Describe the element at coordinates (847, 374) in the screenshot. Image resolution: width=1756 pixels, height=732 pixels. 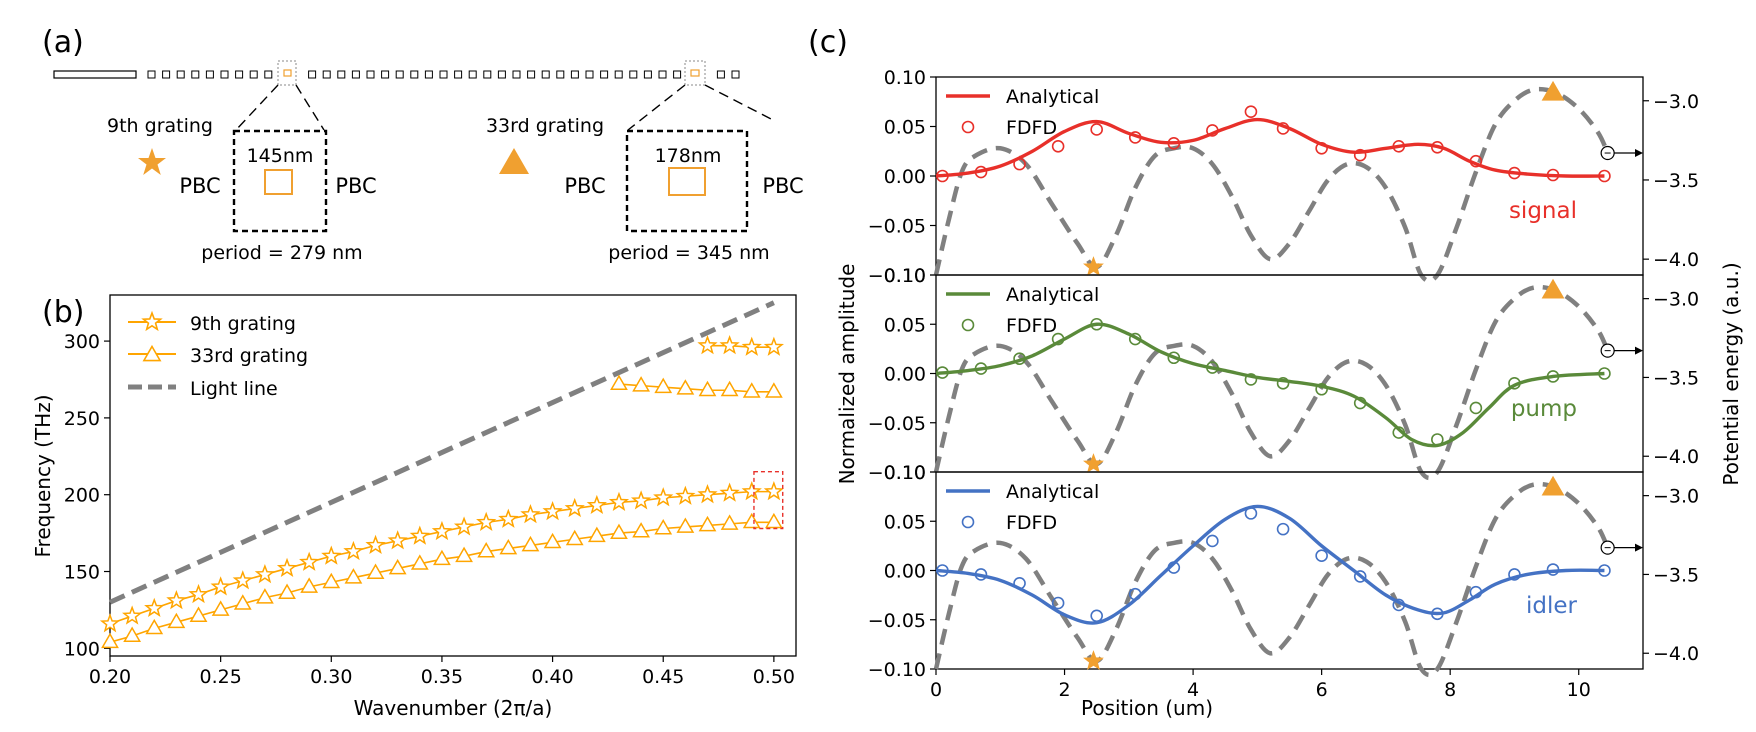
I see `chart-c-ylabel: Normalized amplitude` at that location.